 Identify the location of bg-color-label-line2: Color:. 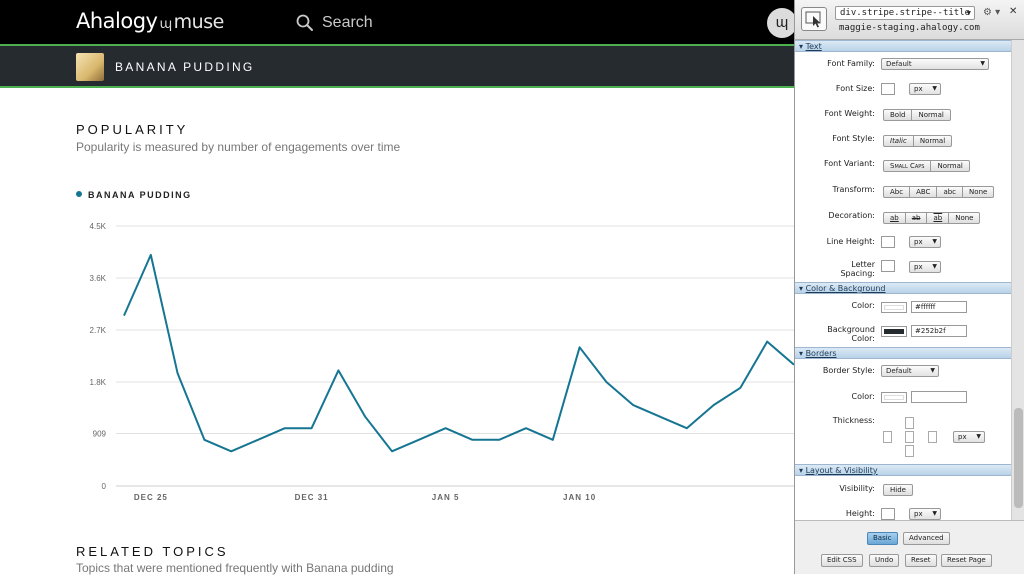
(863, 338).